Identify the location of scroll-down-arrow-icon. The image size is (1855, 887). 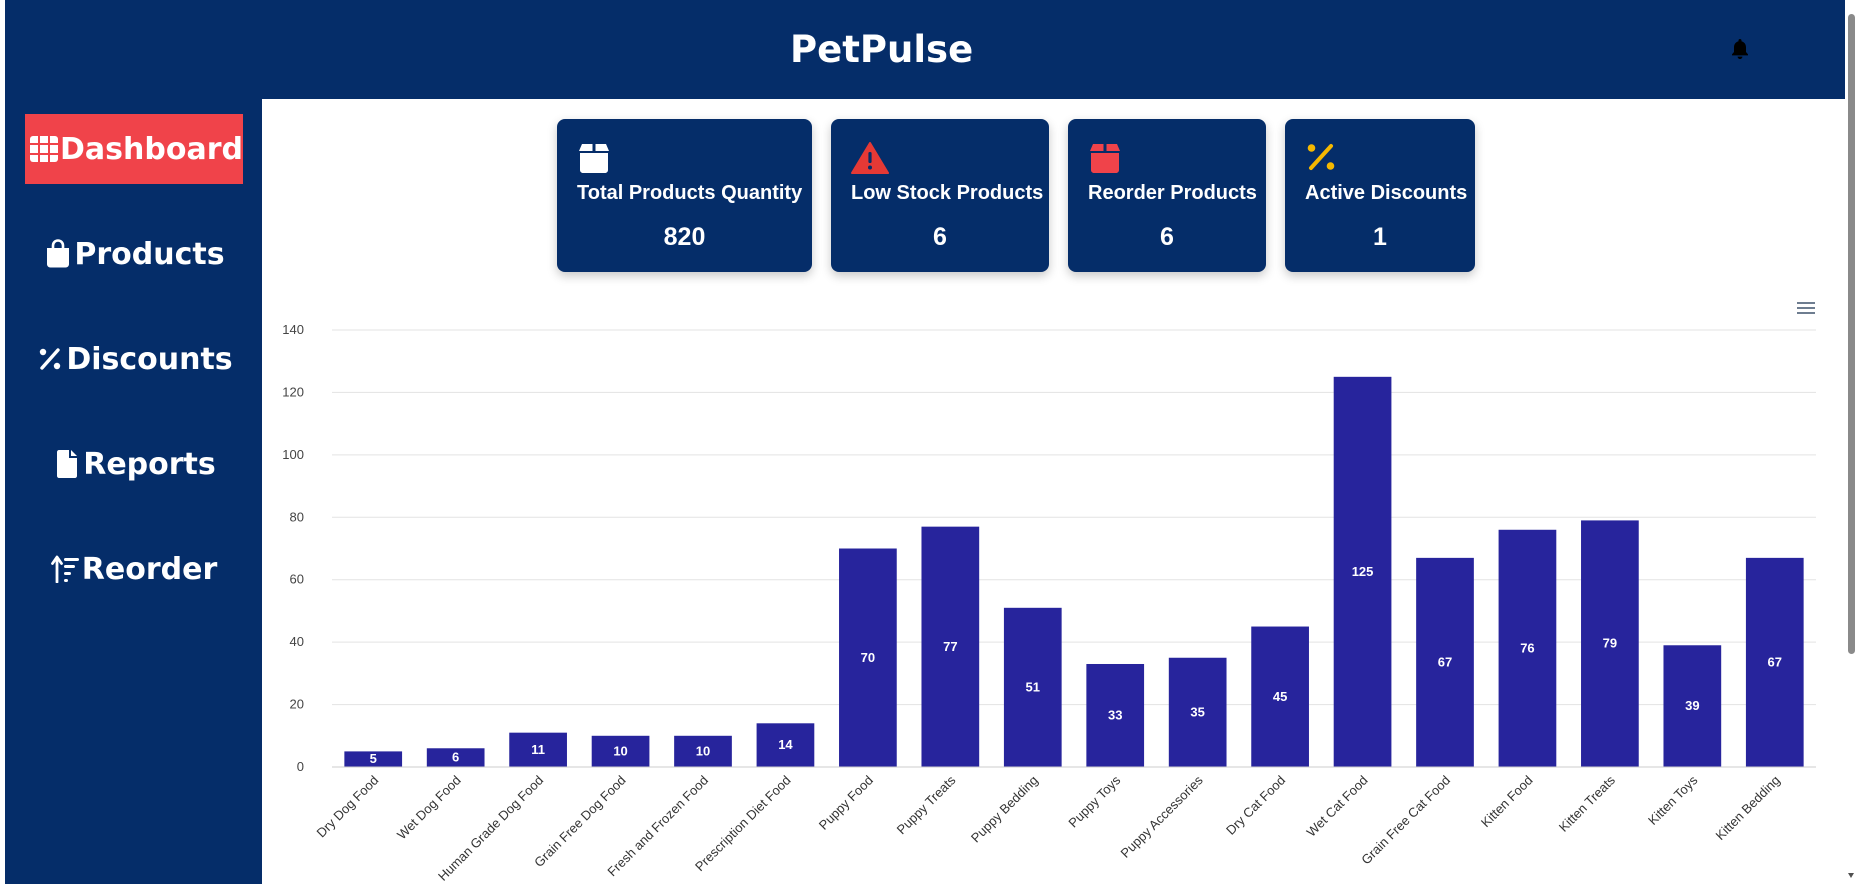
(1851, 875).